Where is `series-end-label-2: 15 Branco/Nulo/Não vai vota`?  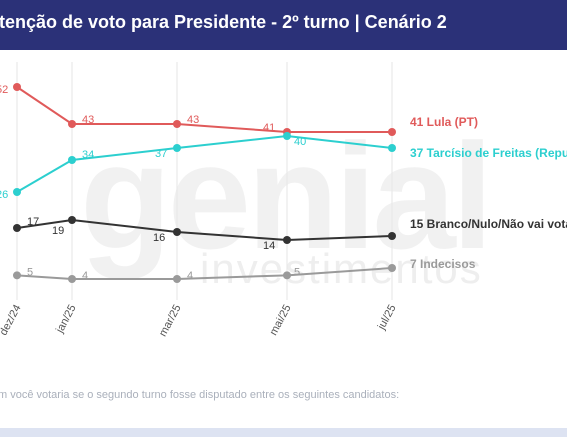
series-end-label-2: 15 Branco/Nulo/Não vai vota is located at coordinates (488, 224).